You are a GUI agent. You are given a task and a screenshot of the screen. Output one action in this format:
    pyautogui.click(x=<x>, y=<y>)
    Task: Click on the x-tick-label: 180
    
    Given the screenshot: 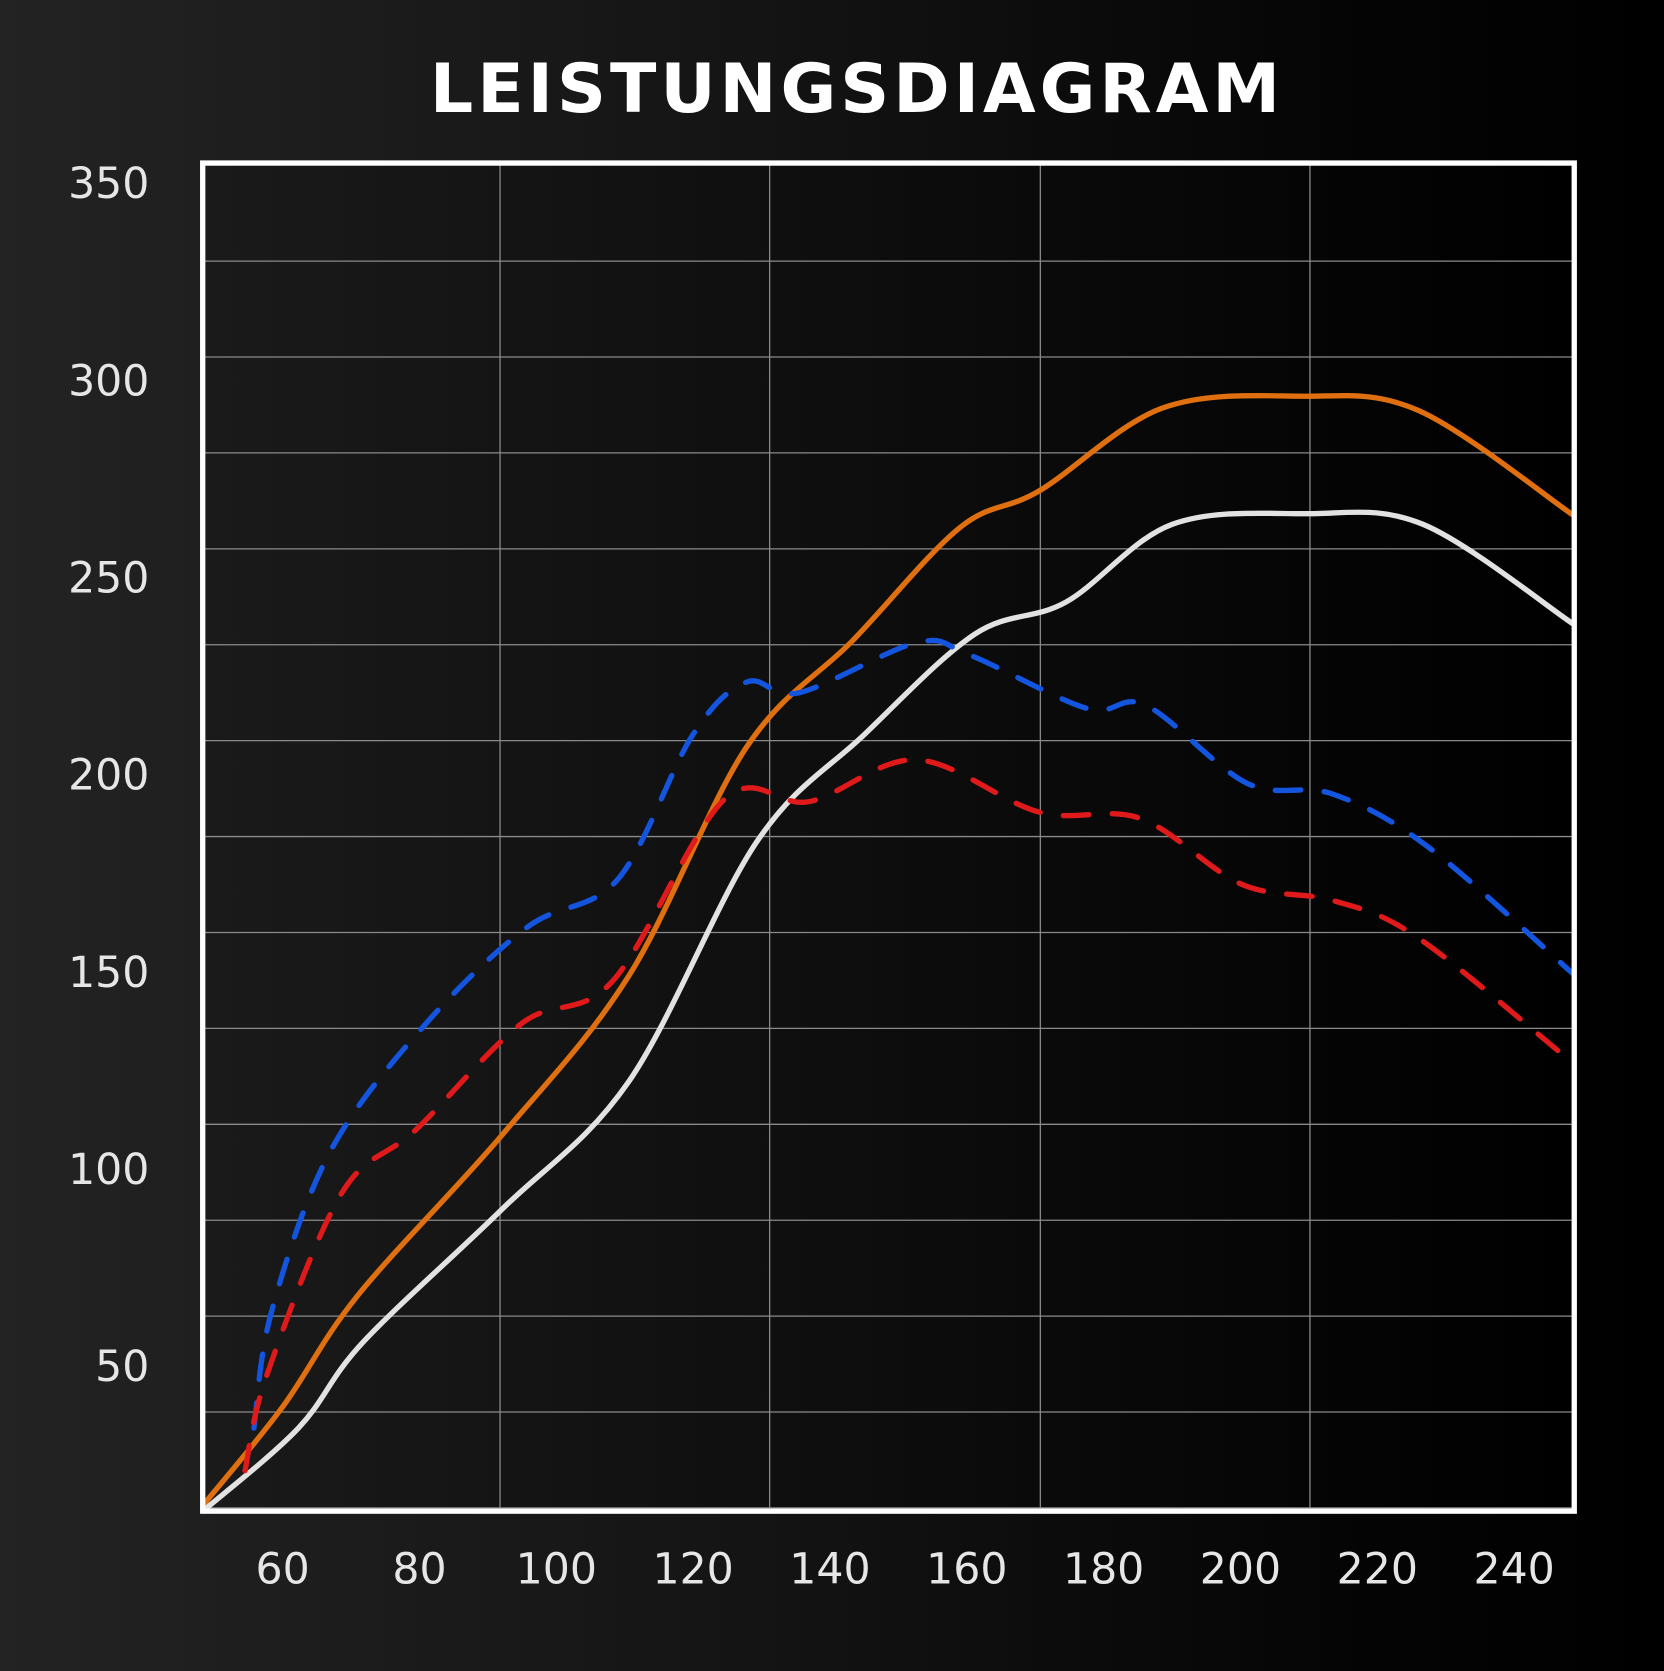 What is the action you would take?
    pyautogui.click(x=1103, y=1570)
    